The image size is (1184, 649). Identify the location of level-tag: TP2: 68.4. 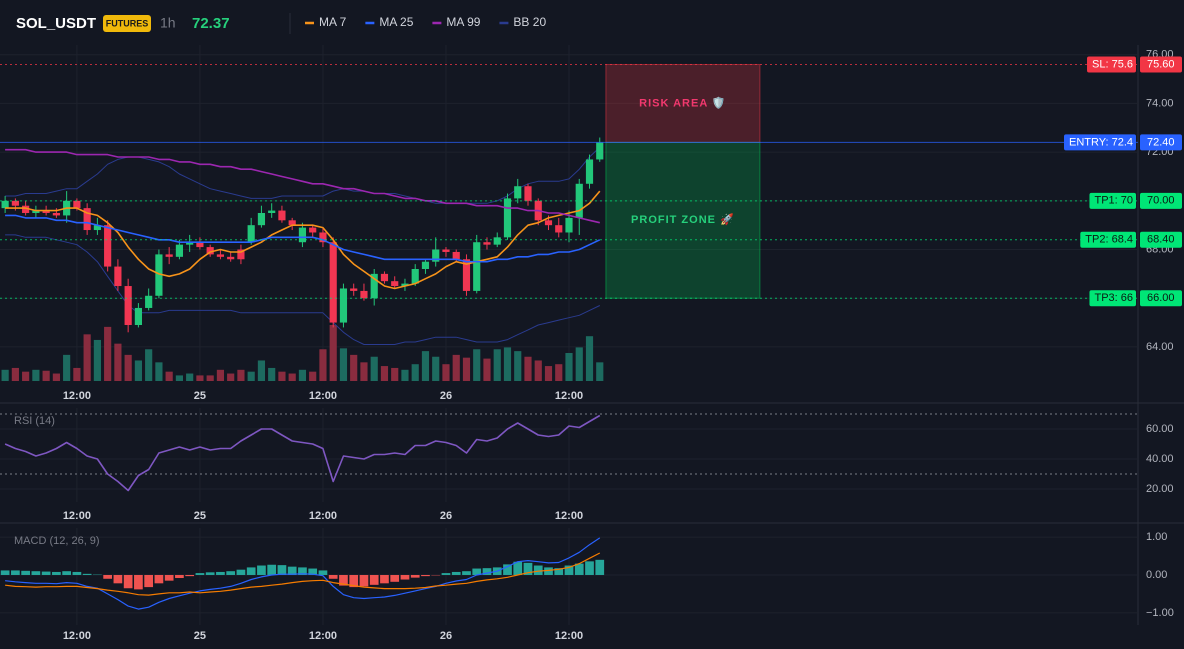
(1109, 240).